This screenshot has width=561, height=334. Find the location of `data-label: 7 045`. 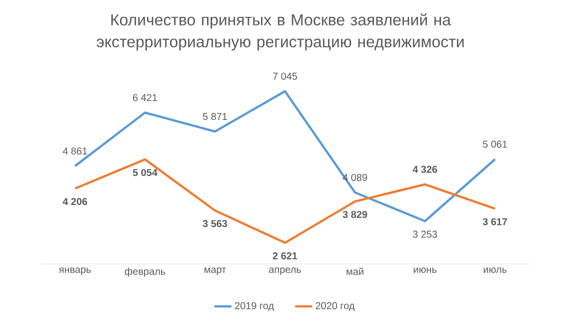

data-label: 7 045 is located at coordinates (285, 76).